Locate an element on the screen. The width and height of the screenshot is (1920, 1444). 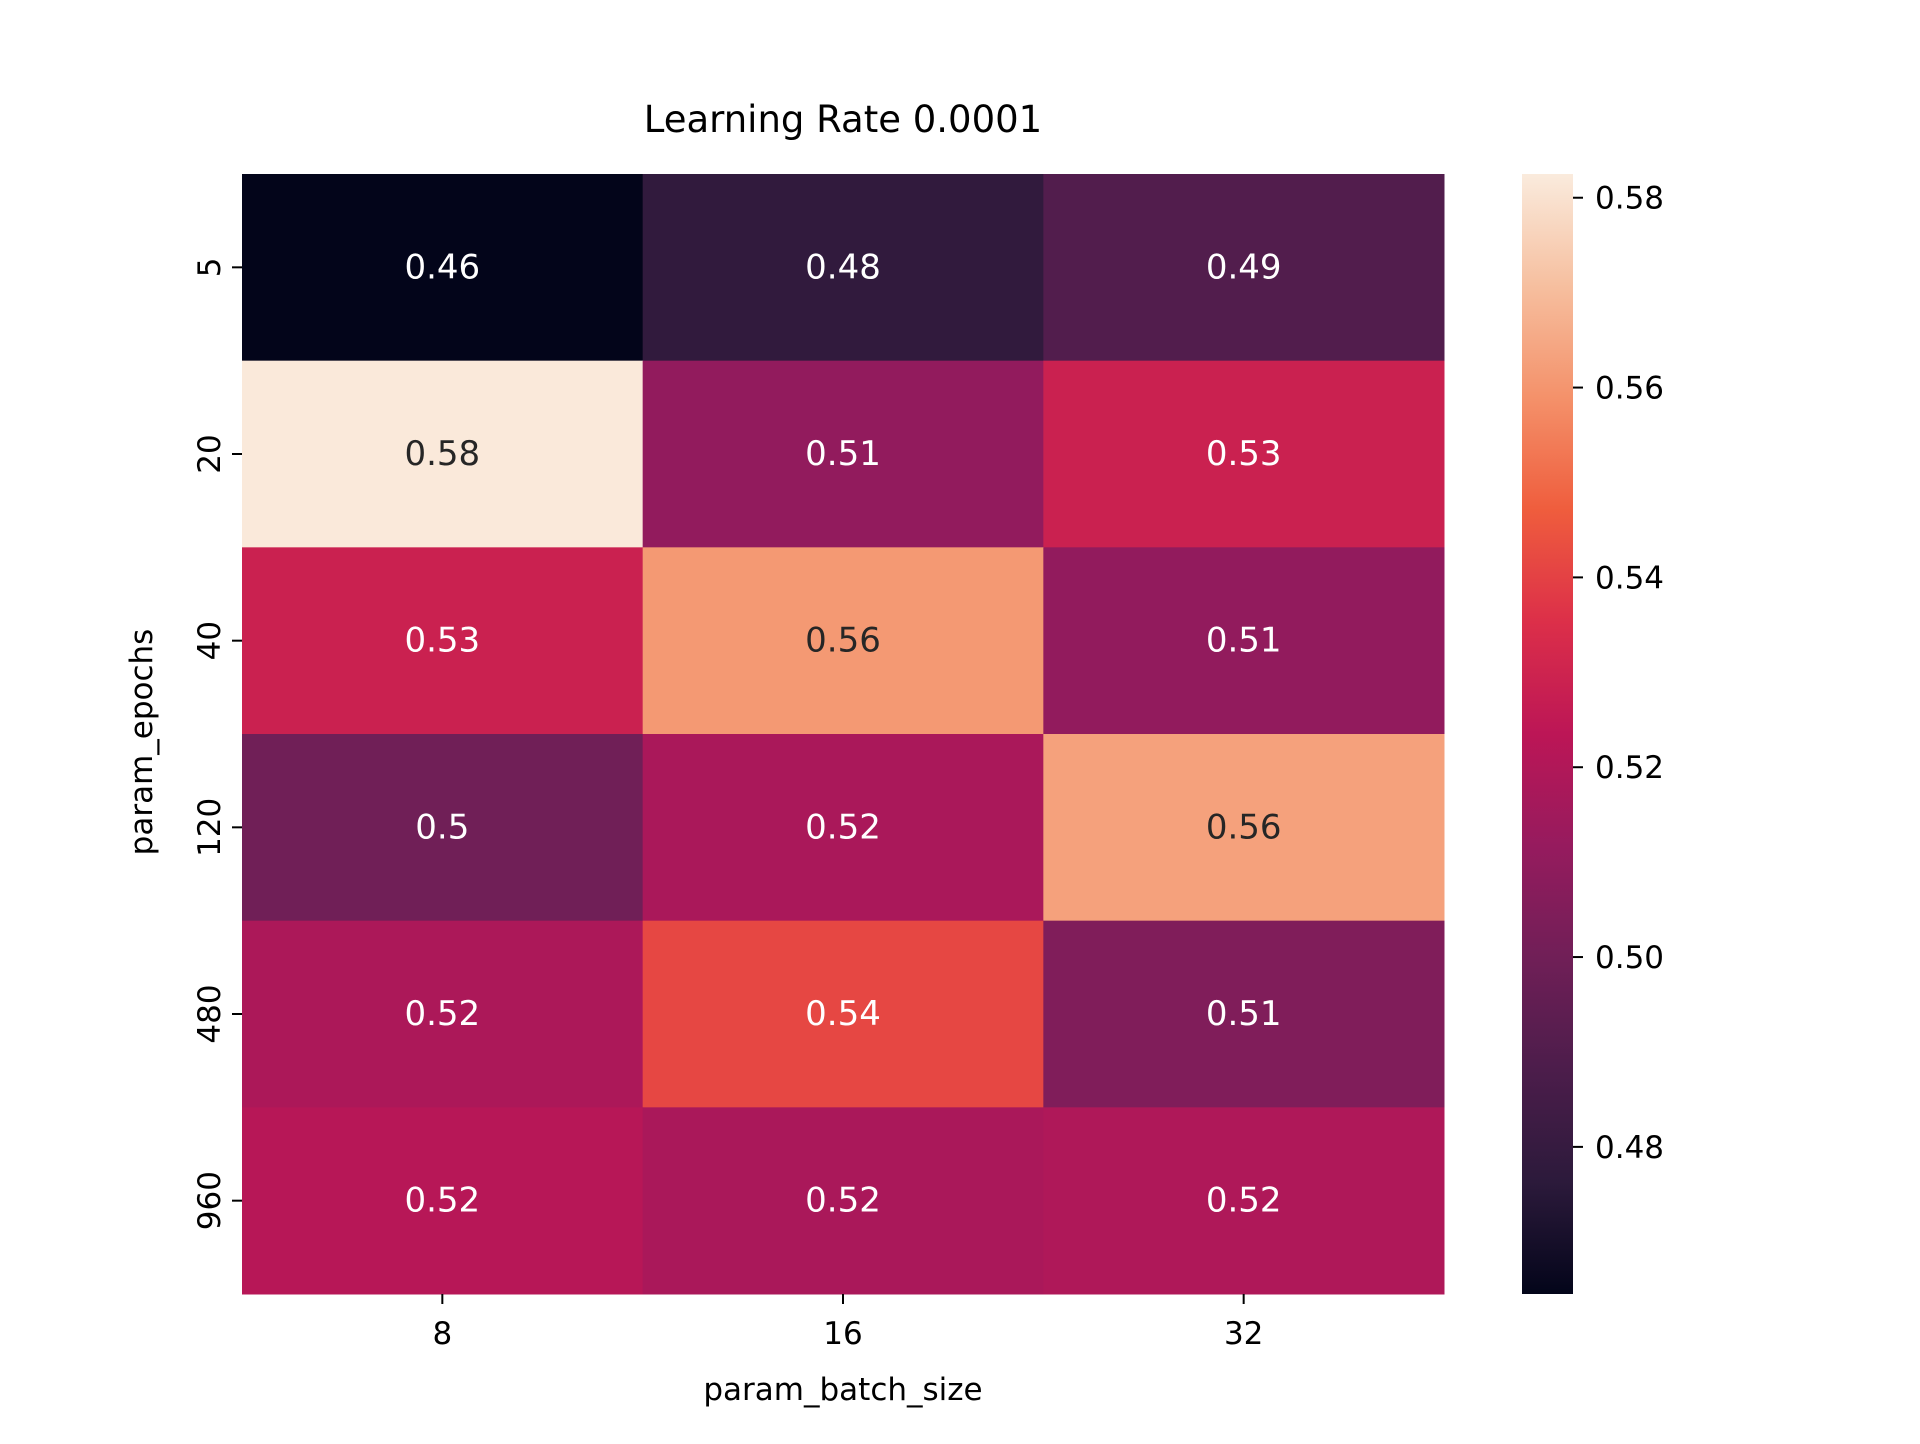
y-axis-label: param_epochs is located at coordinates (142, 742).